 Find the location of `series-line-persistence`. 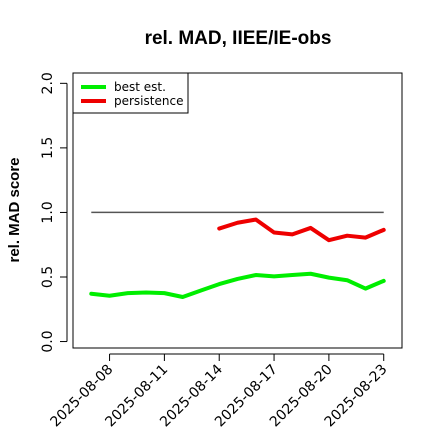

series-line-persistence is located at coordinates (301, 230).